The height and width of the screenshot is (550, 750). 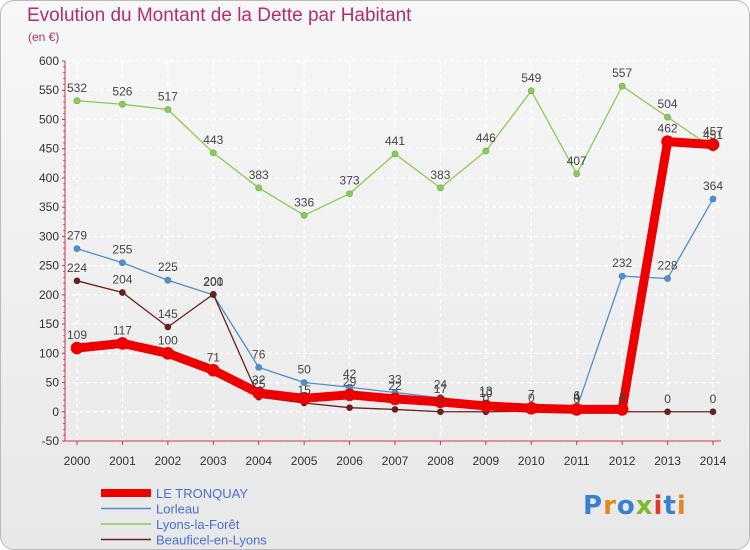 I want to click on x-tick-label: 2004, so click(x=258, y=461).